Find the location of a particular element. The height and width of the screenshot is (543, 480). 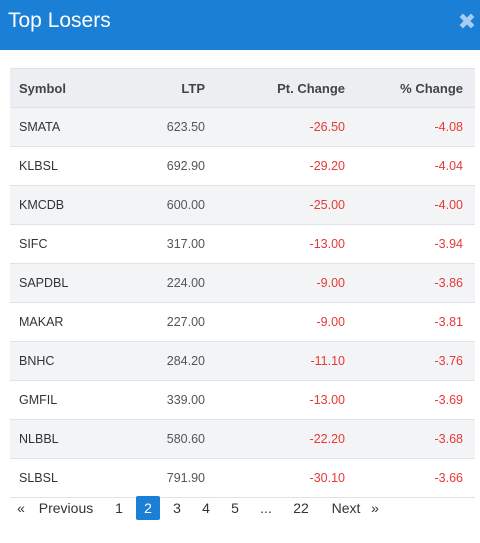

cell-symbol: MAKAR is located at coordinates (60, 322).